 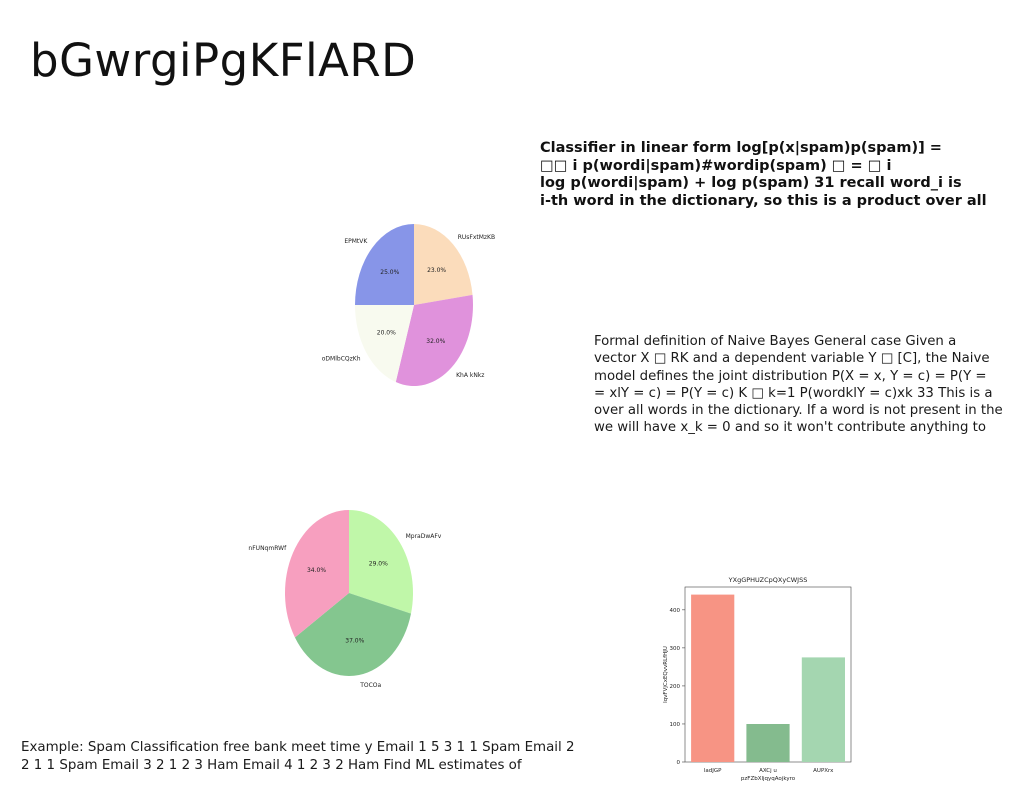 I want to click on y-tick-label: 300, so click(x=675, y=649).